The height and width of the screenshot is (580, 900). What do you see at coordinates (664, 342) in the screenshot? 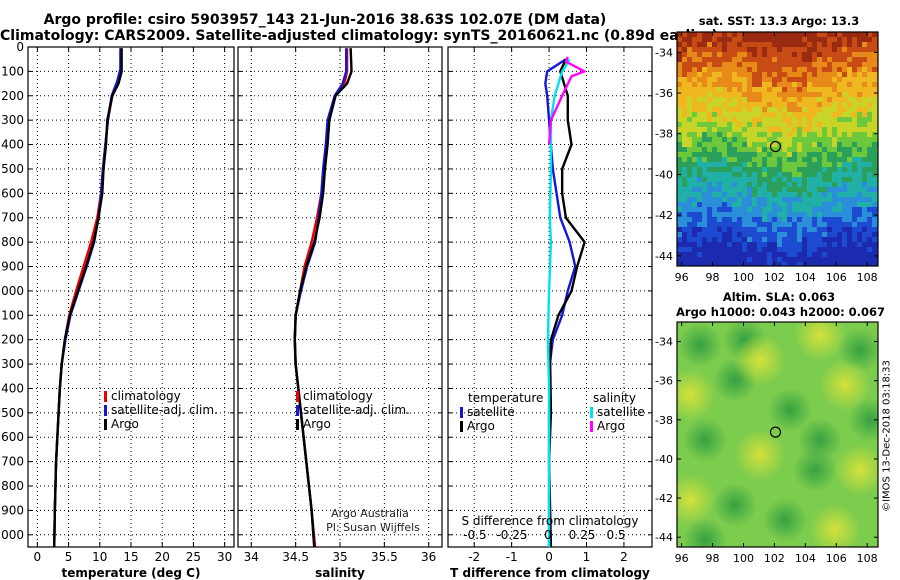
I see `lat-tick-label: -34` at bounding box center [664, 342].